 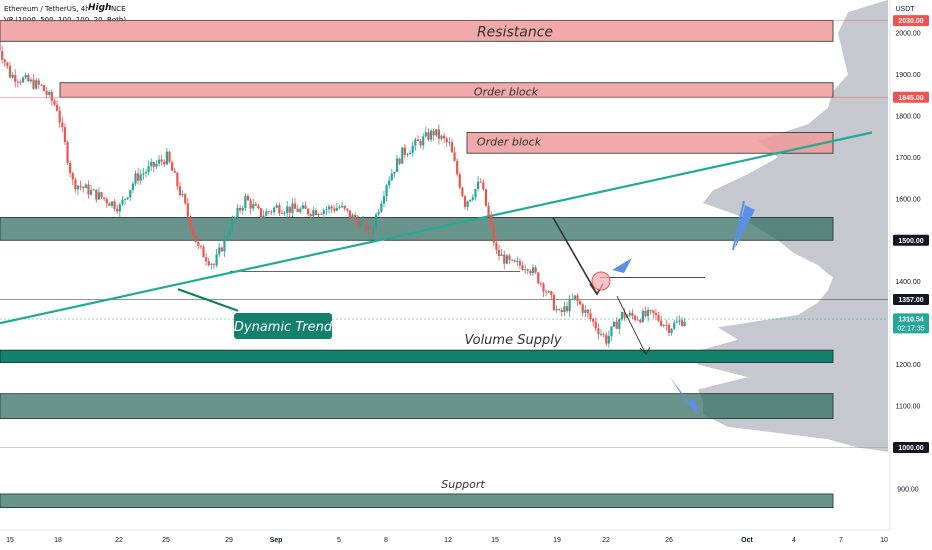 I want to click on price-badge-label: 1000.00, so click(x=910, y=448).